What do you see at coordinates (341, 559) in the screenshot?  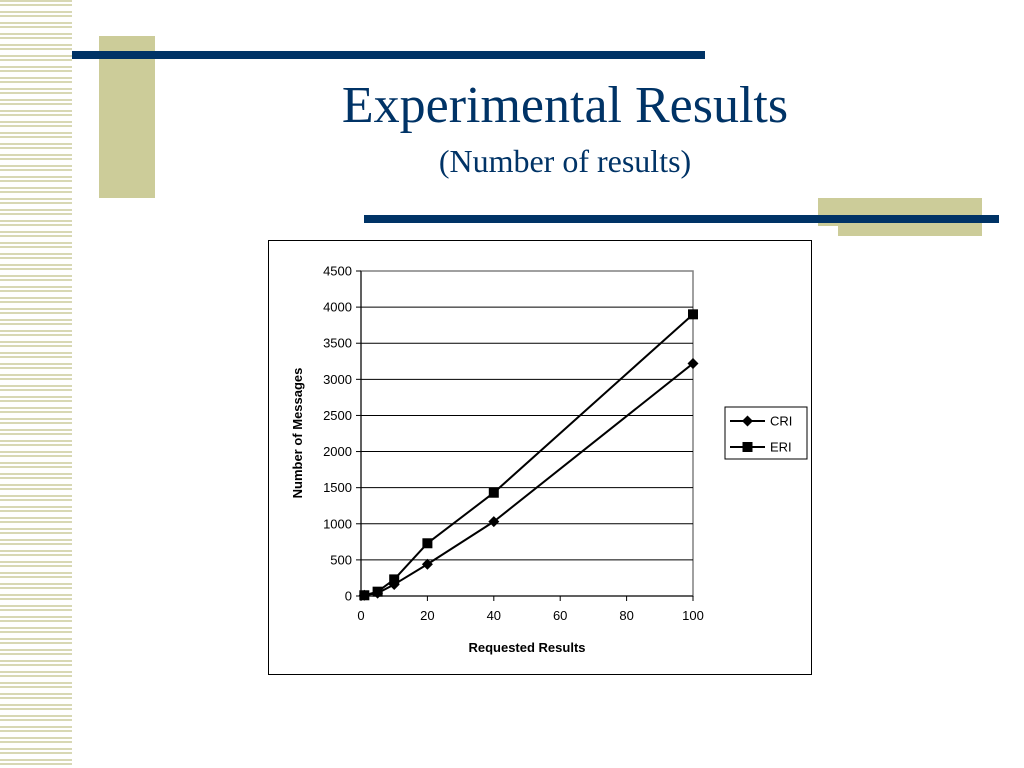 I see `y-tick-label: 500` at bounding box center [341, 559].